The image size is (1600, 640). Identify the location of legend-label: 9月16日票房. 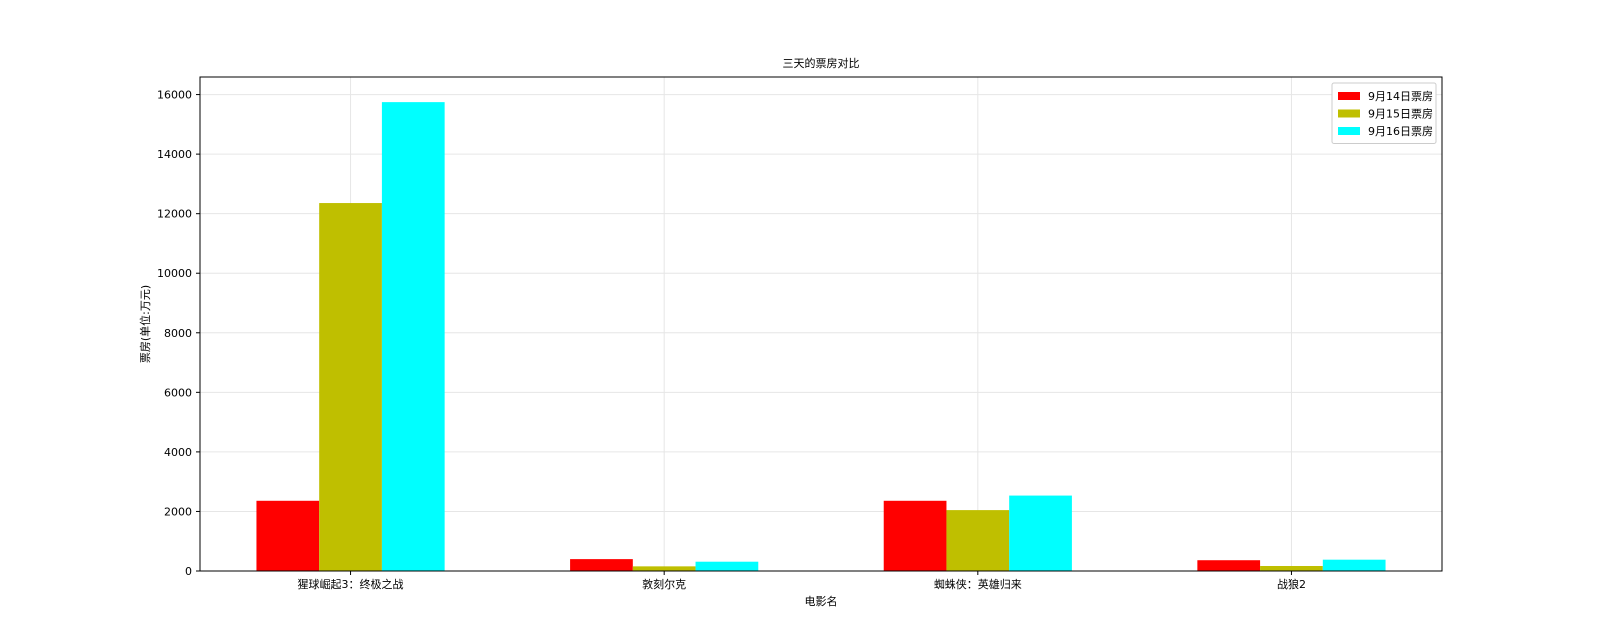
(1400, 131).